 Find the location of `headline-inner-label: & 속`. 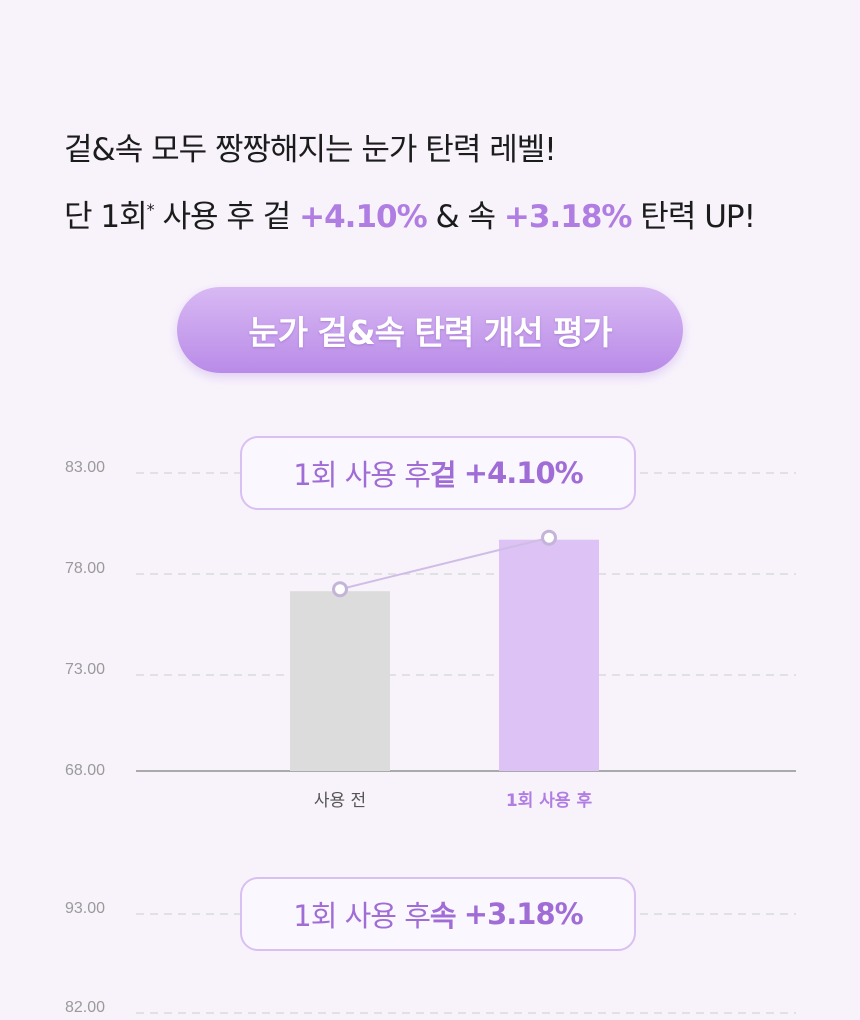

headline-inner-label: & 속 is located at coordinates (465, 217).